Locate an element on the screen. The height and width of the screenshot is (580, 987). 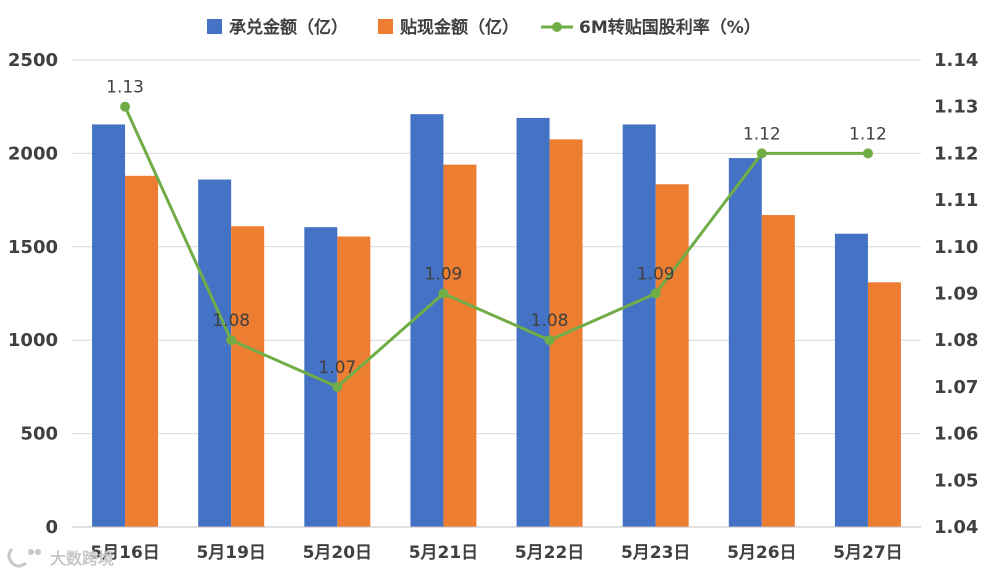
y-left-tick-label: 2000 is located at coordinates (33, 153).